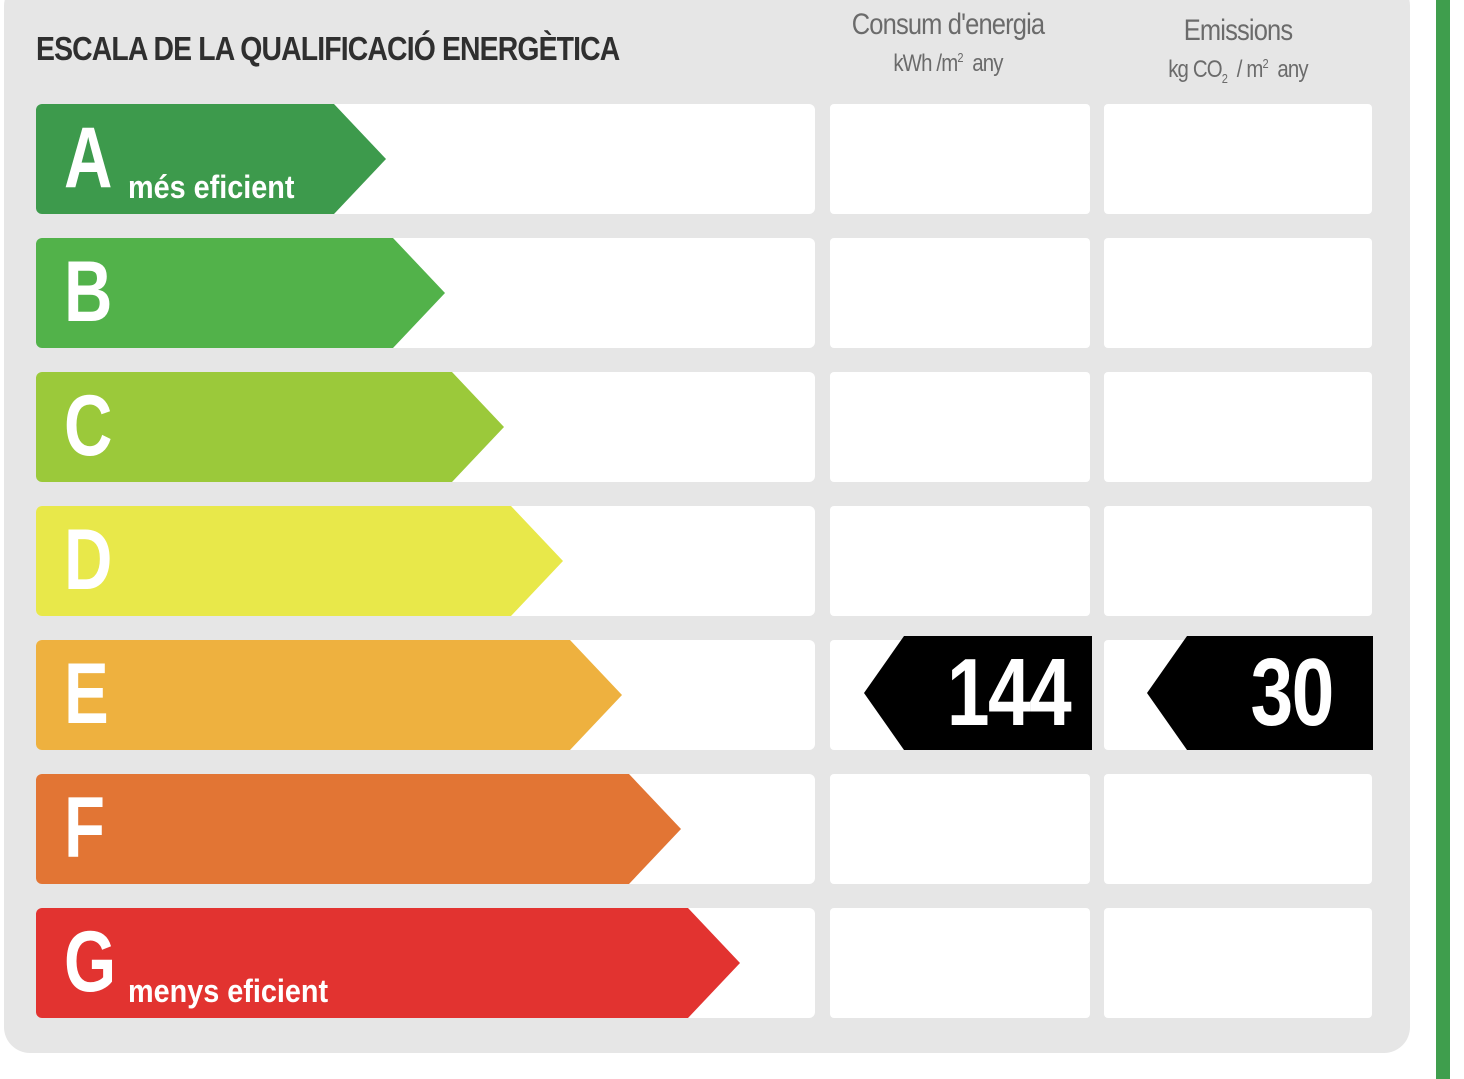  What do you see at coordinates (299, 561) in the screenshot?
I see `class-arrow-d: D` at bounding box center [299, 561].